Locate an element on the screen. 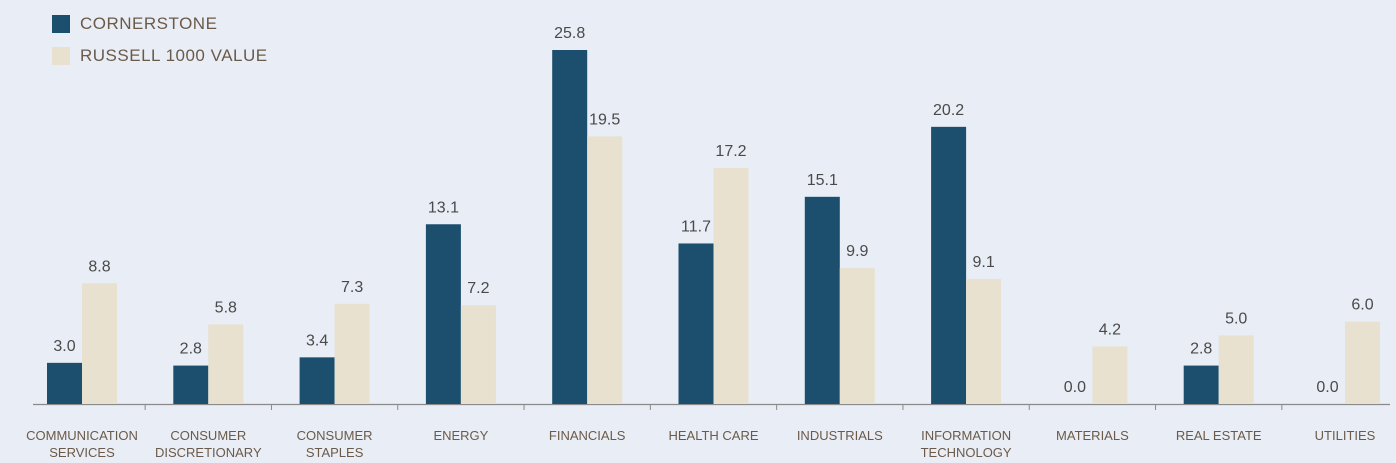 Image resolution: width=1396 pixels, height=463 pixels. category-label-line: MATERIALS is located at coordinates (1092, 435).